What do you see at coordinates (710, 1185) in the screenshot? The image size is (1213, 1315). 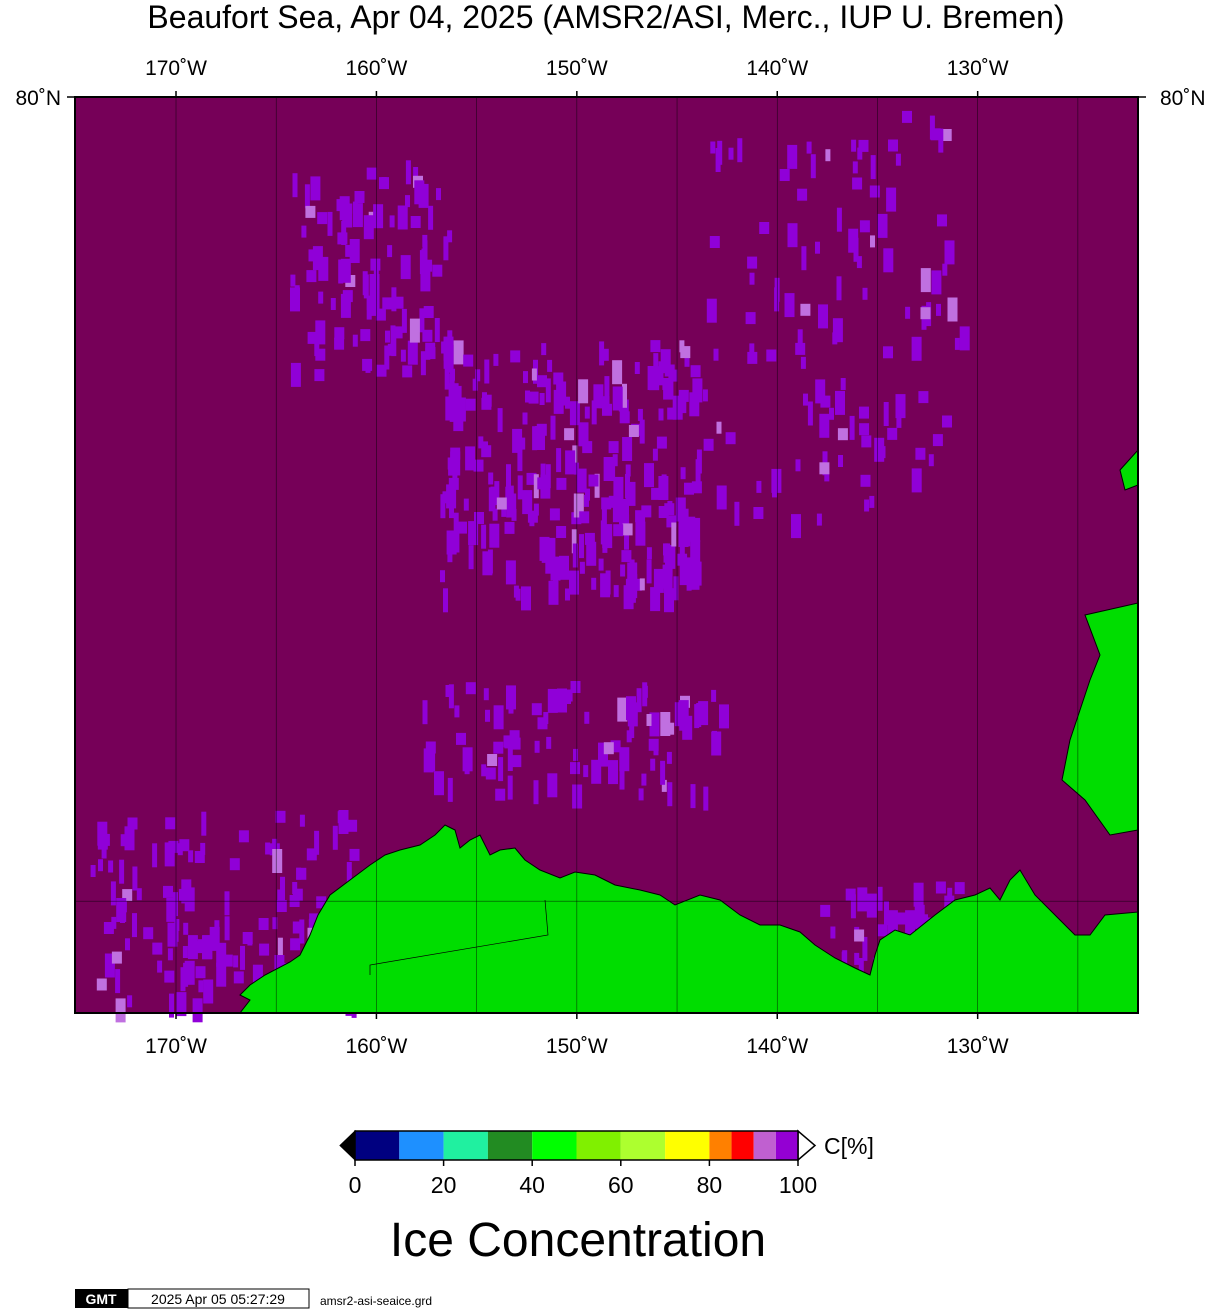 I see `colorbar-tick-label: 80` at bounding box center [710, 1185].